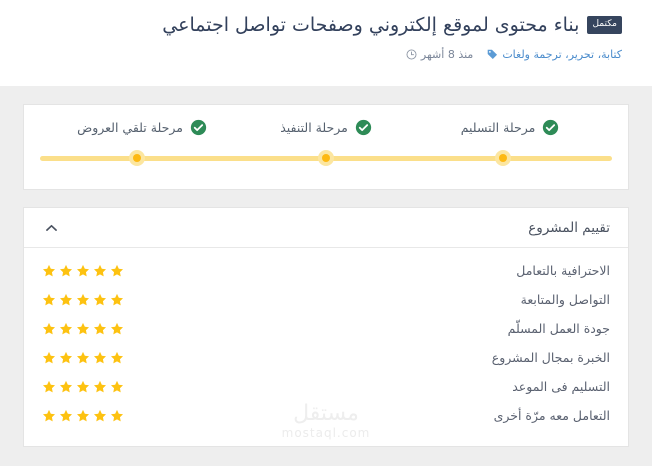 The image size is (652, 466). Describe the element at coordinates (563, 270) in the screenshot. I see `rating-criterion-label: الاحترافية بالتعامل` at that location.